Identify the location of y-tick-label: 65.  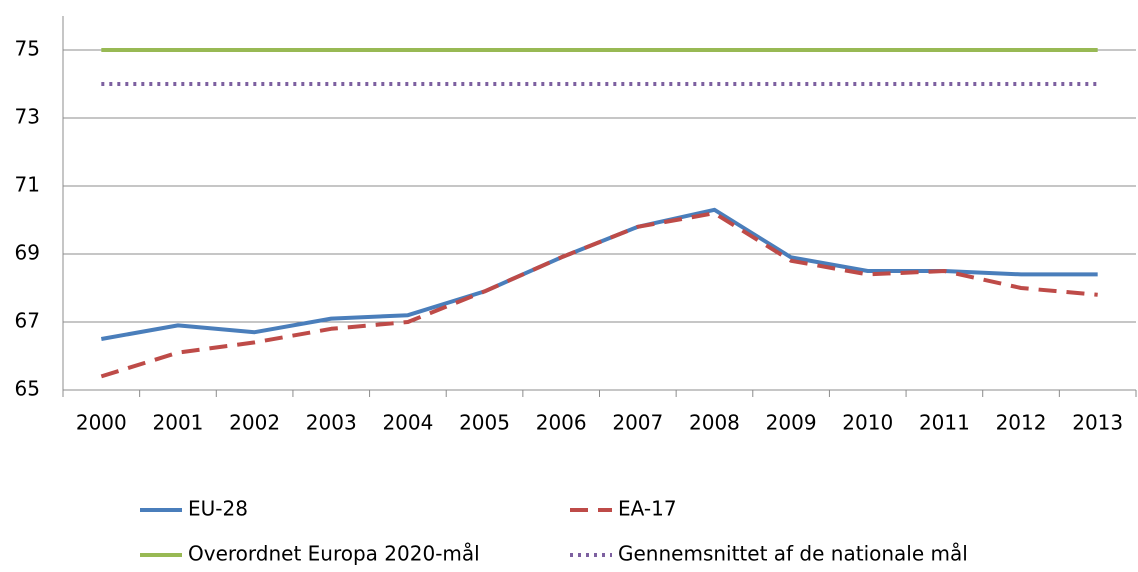
(27, 389).